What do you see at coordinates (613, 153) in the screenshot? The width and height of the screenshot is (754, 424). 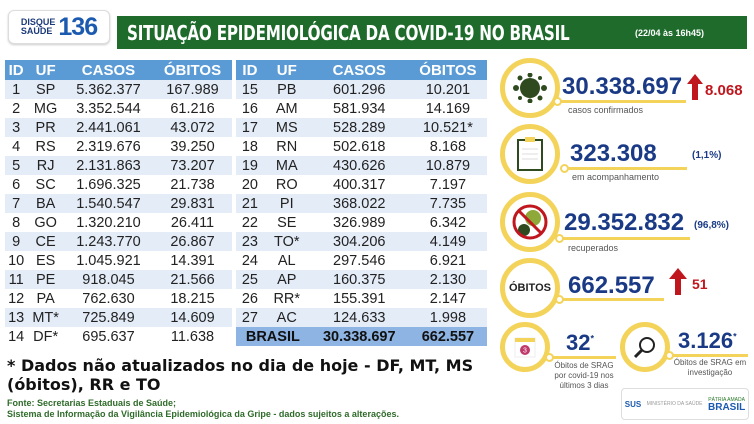 I see `monitoring-value: 323.308` at bounding box center [613, 153].